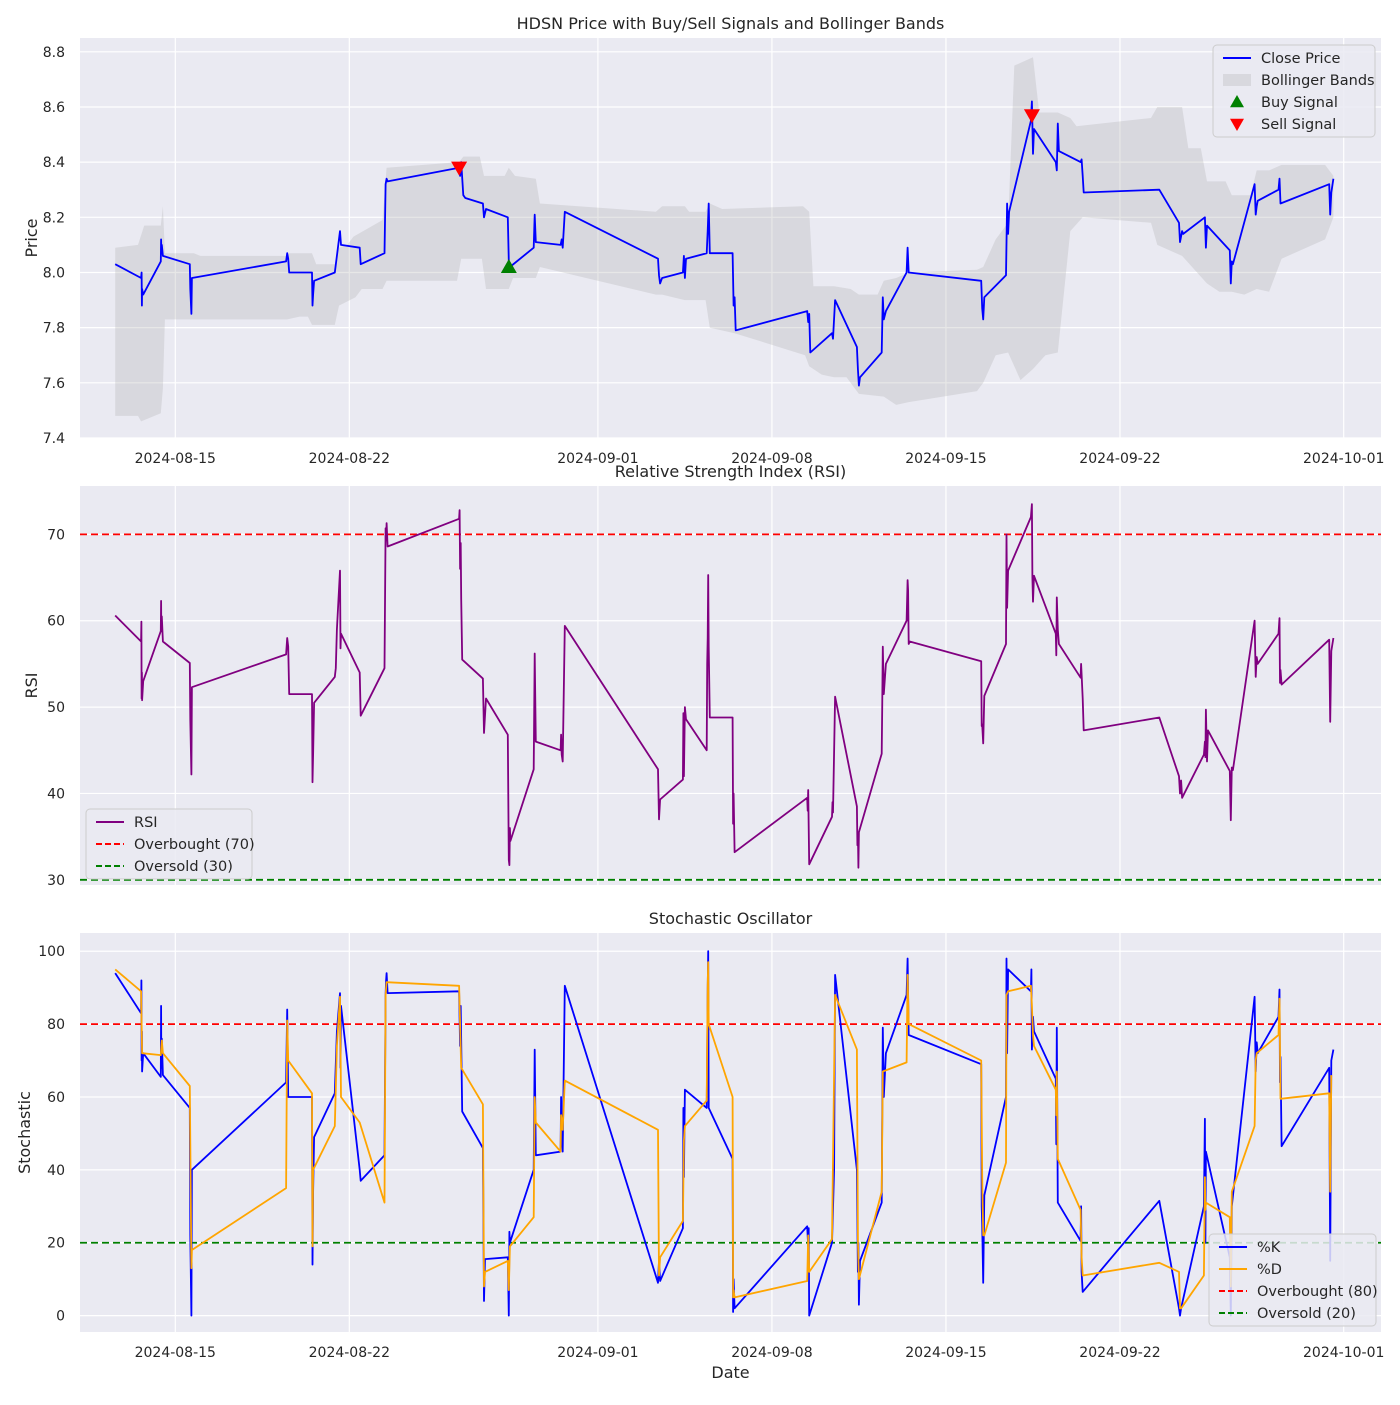  Describe the element at coordinates (54, 384) in the screenshot. I see `y-tick-label: 7.6` at that location.